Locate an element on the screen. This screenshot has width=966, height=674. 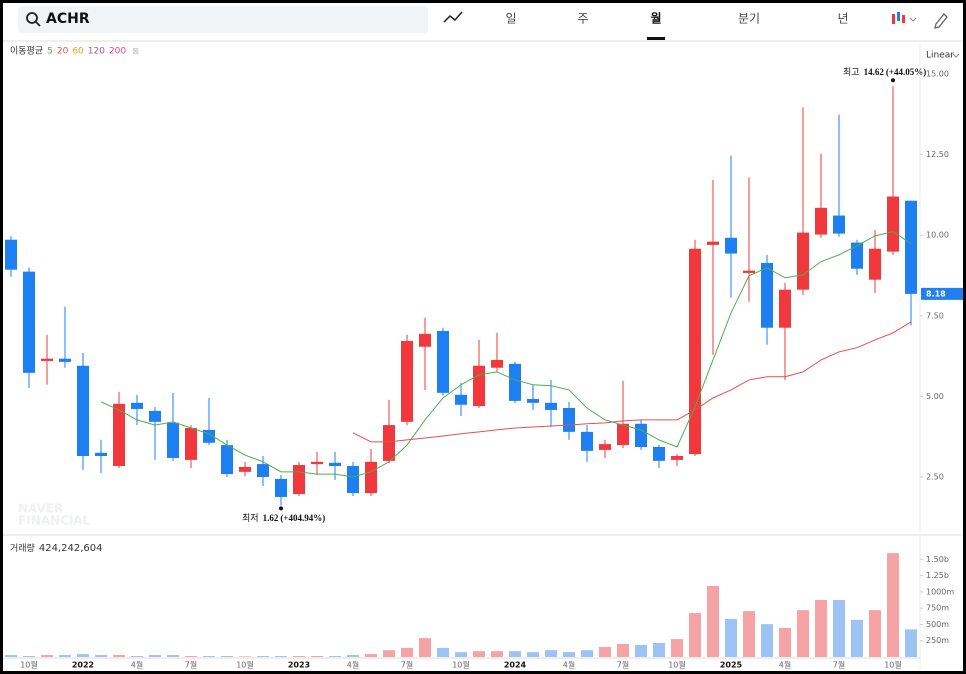
search-box is located at coordinates (223, 19).